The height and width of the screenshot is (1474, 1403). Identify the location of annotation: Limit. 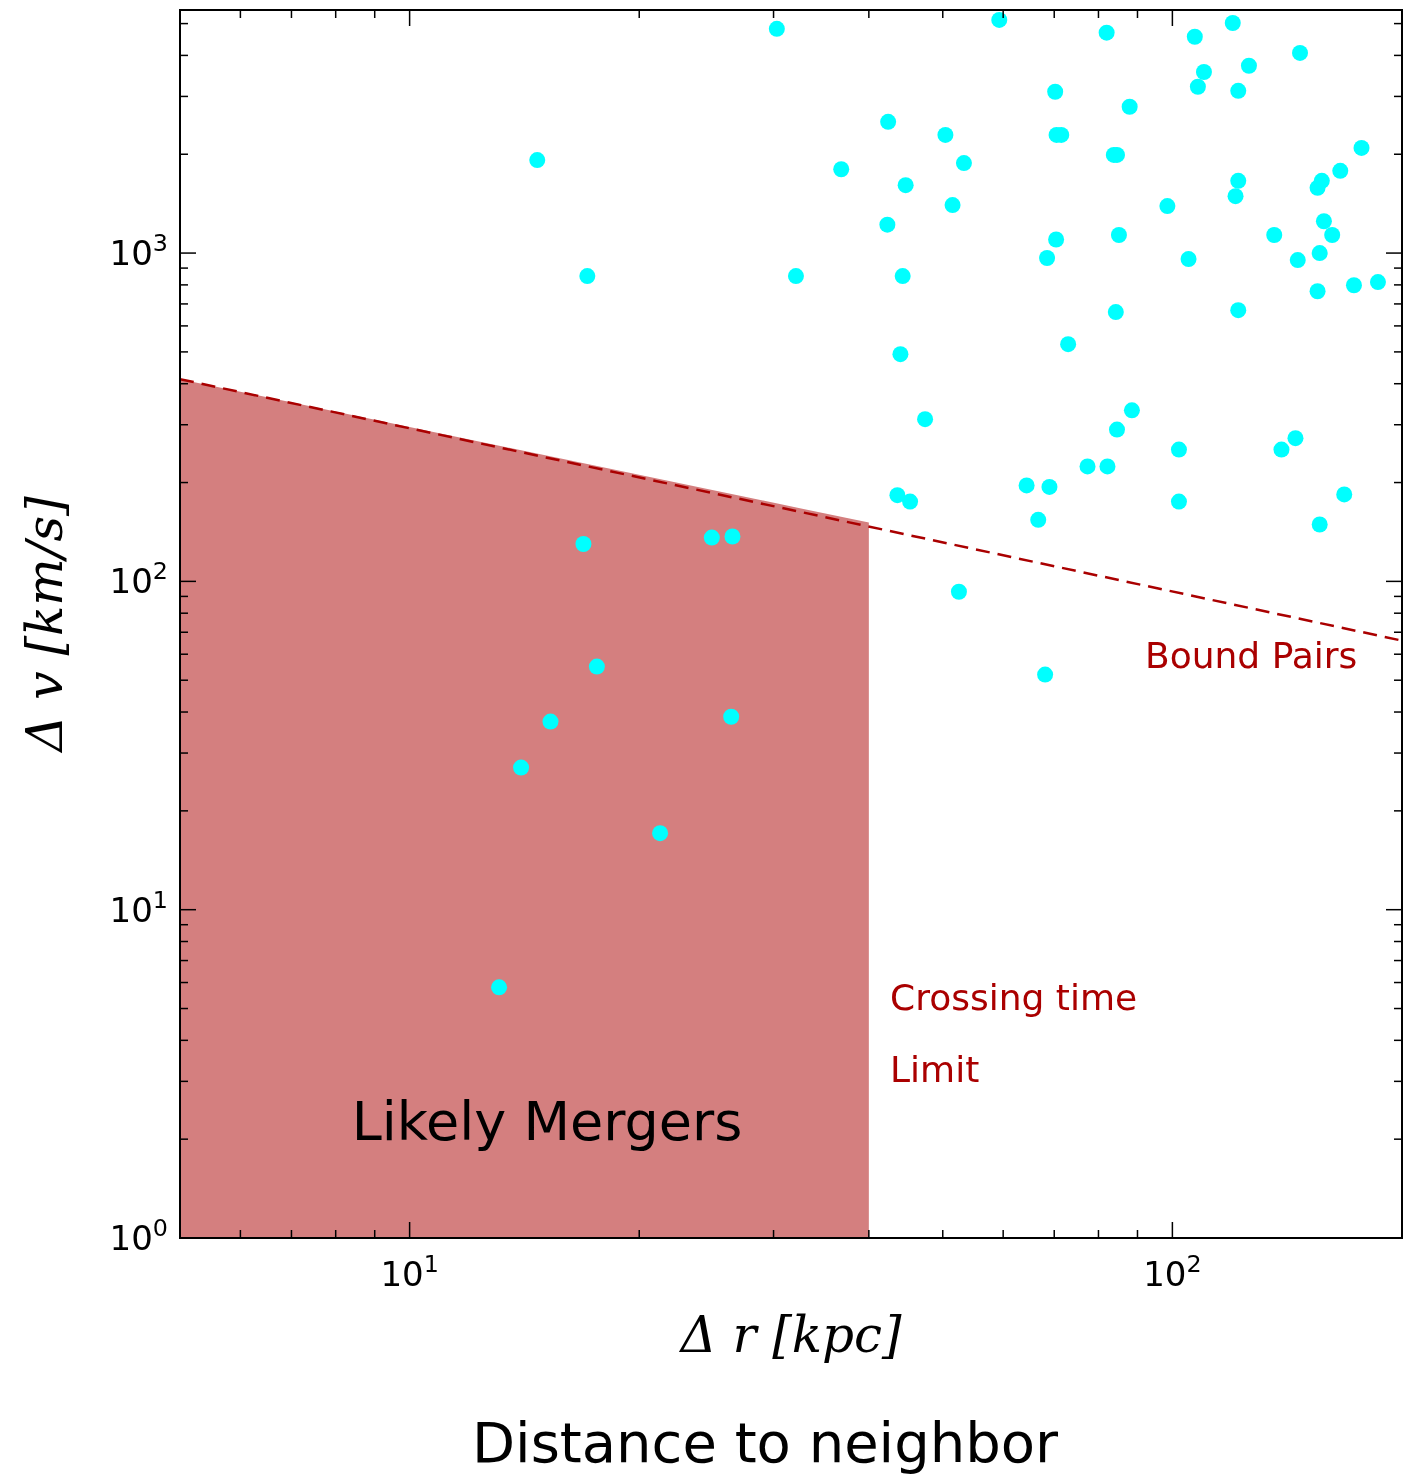
(935, 1069).